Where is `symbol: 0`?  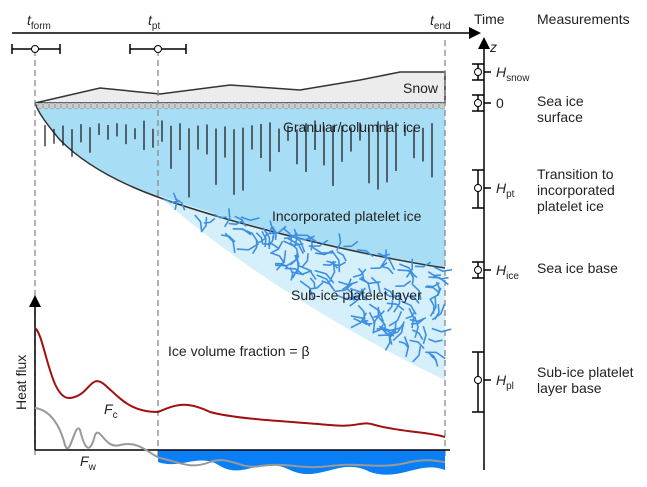 symbol: 0 is located at coordinates (500, 103).